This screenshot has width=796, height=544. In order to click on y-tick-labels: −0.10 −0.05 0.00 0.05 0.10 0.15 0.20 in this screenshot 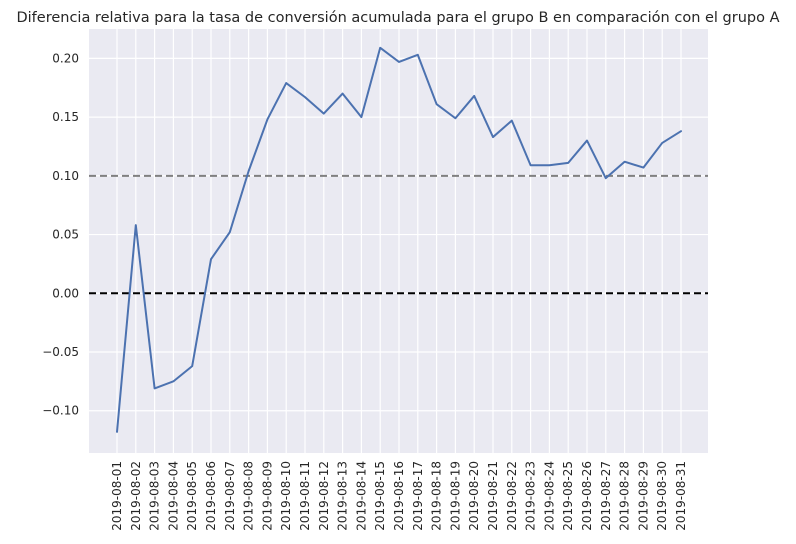, I will do `click(60, 234)`.